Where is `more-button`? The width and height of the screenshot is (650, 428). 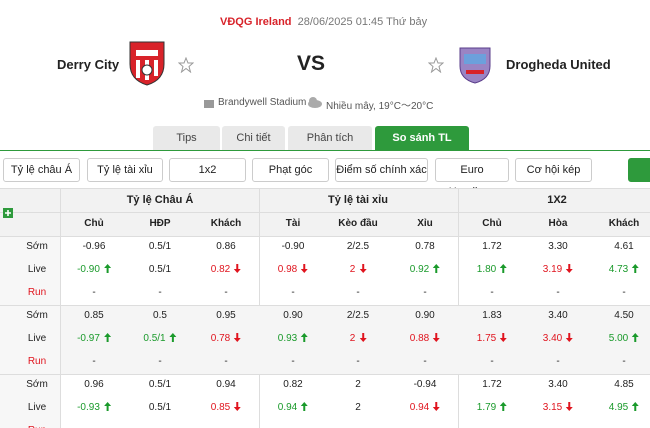 more-button is located at coordinates (639, 170).